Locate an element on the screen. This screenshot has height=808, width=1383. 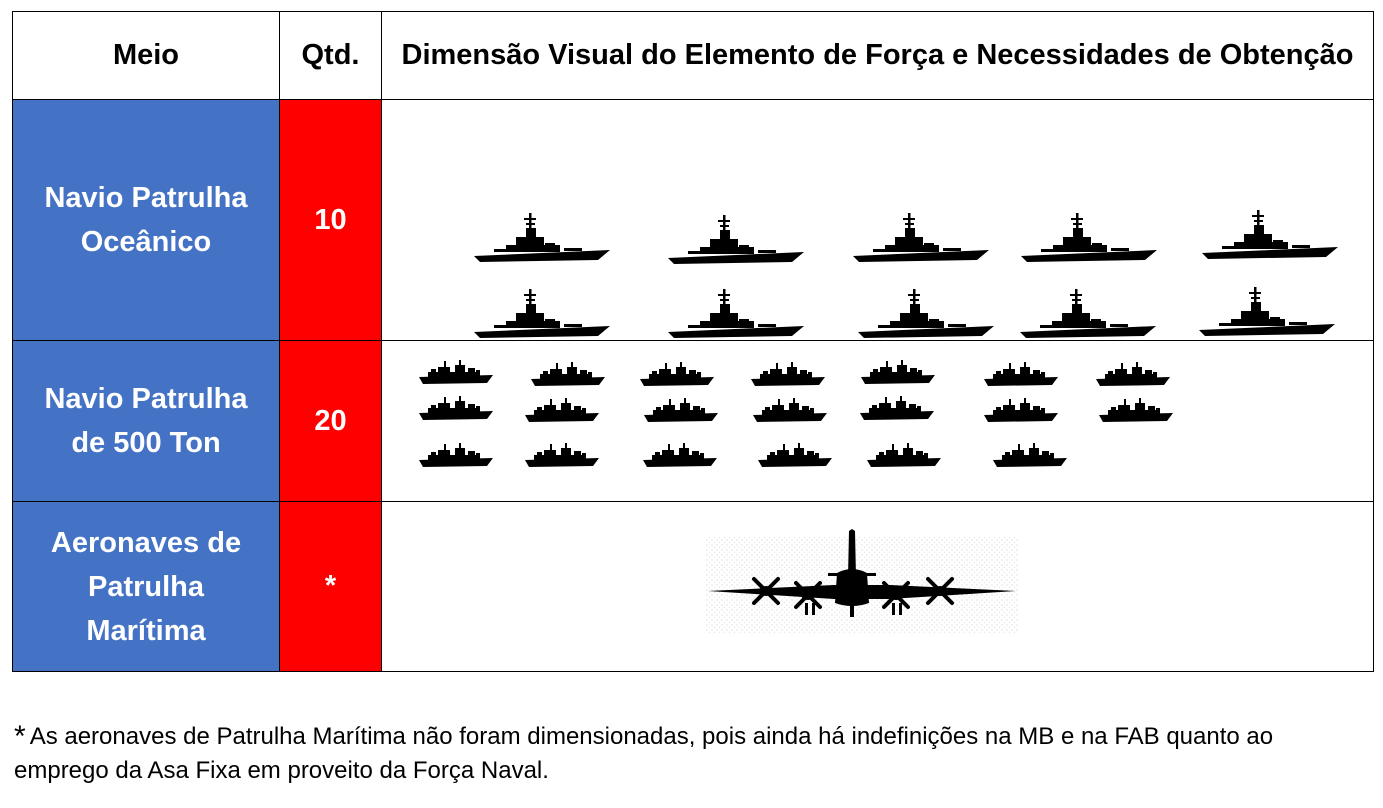
meio-label-line: Oceânico is located at coordinates (146, 242).